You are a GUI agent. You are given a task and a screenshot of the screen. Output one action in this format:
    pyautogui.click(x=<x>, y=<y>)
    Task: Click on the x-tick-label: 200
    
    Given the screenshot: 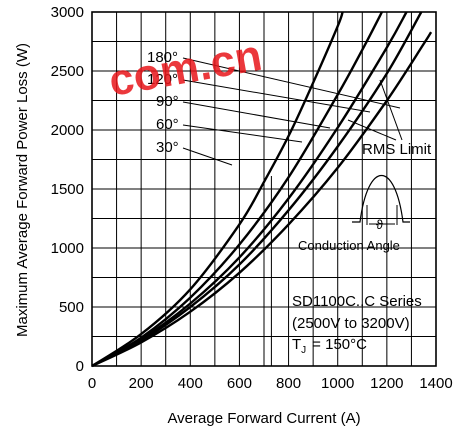 What is the action you would take?
    pyautogui.click(x=141, y=383)
    